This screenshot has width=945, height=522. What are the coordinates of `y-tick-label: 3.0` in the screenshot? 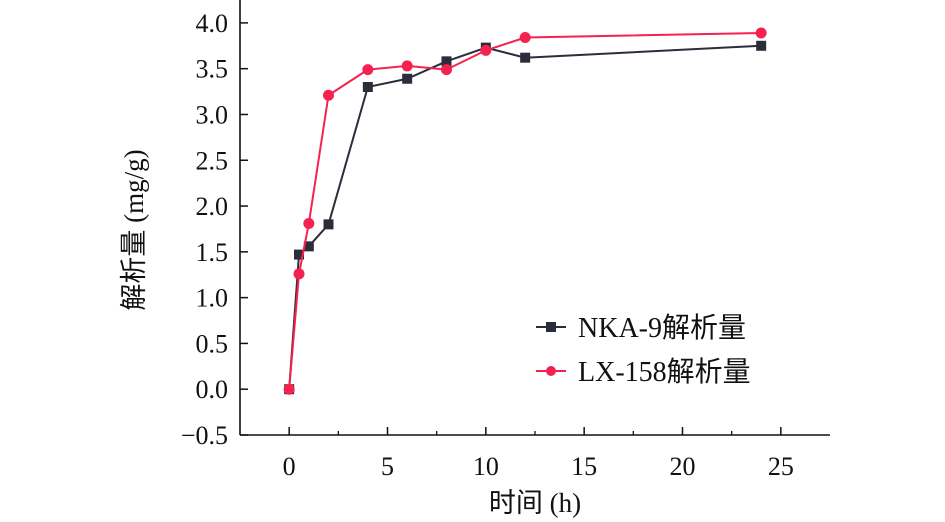 It's located at (212, 114).